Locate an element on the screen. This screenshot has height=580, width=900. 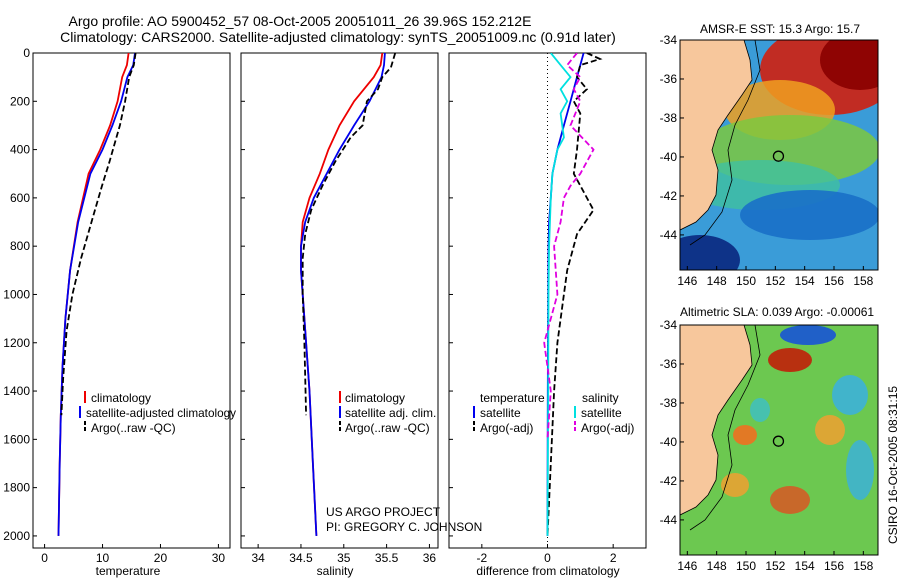
map0-warm-core is located at coordinates (849, 65).